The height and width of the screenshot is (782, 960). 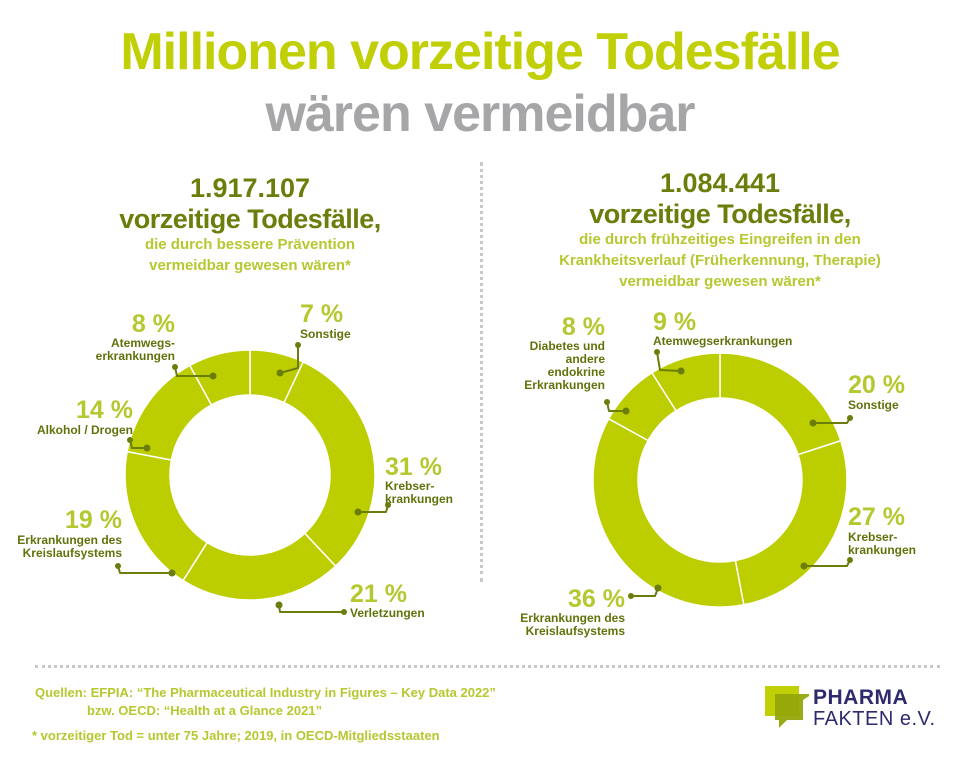 What do you see at coordinates (85, 430) in the screenshot?
I see `slice-category-label: Alkohol / Drogen` at bounding box center [85, 430].